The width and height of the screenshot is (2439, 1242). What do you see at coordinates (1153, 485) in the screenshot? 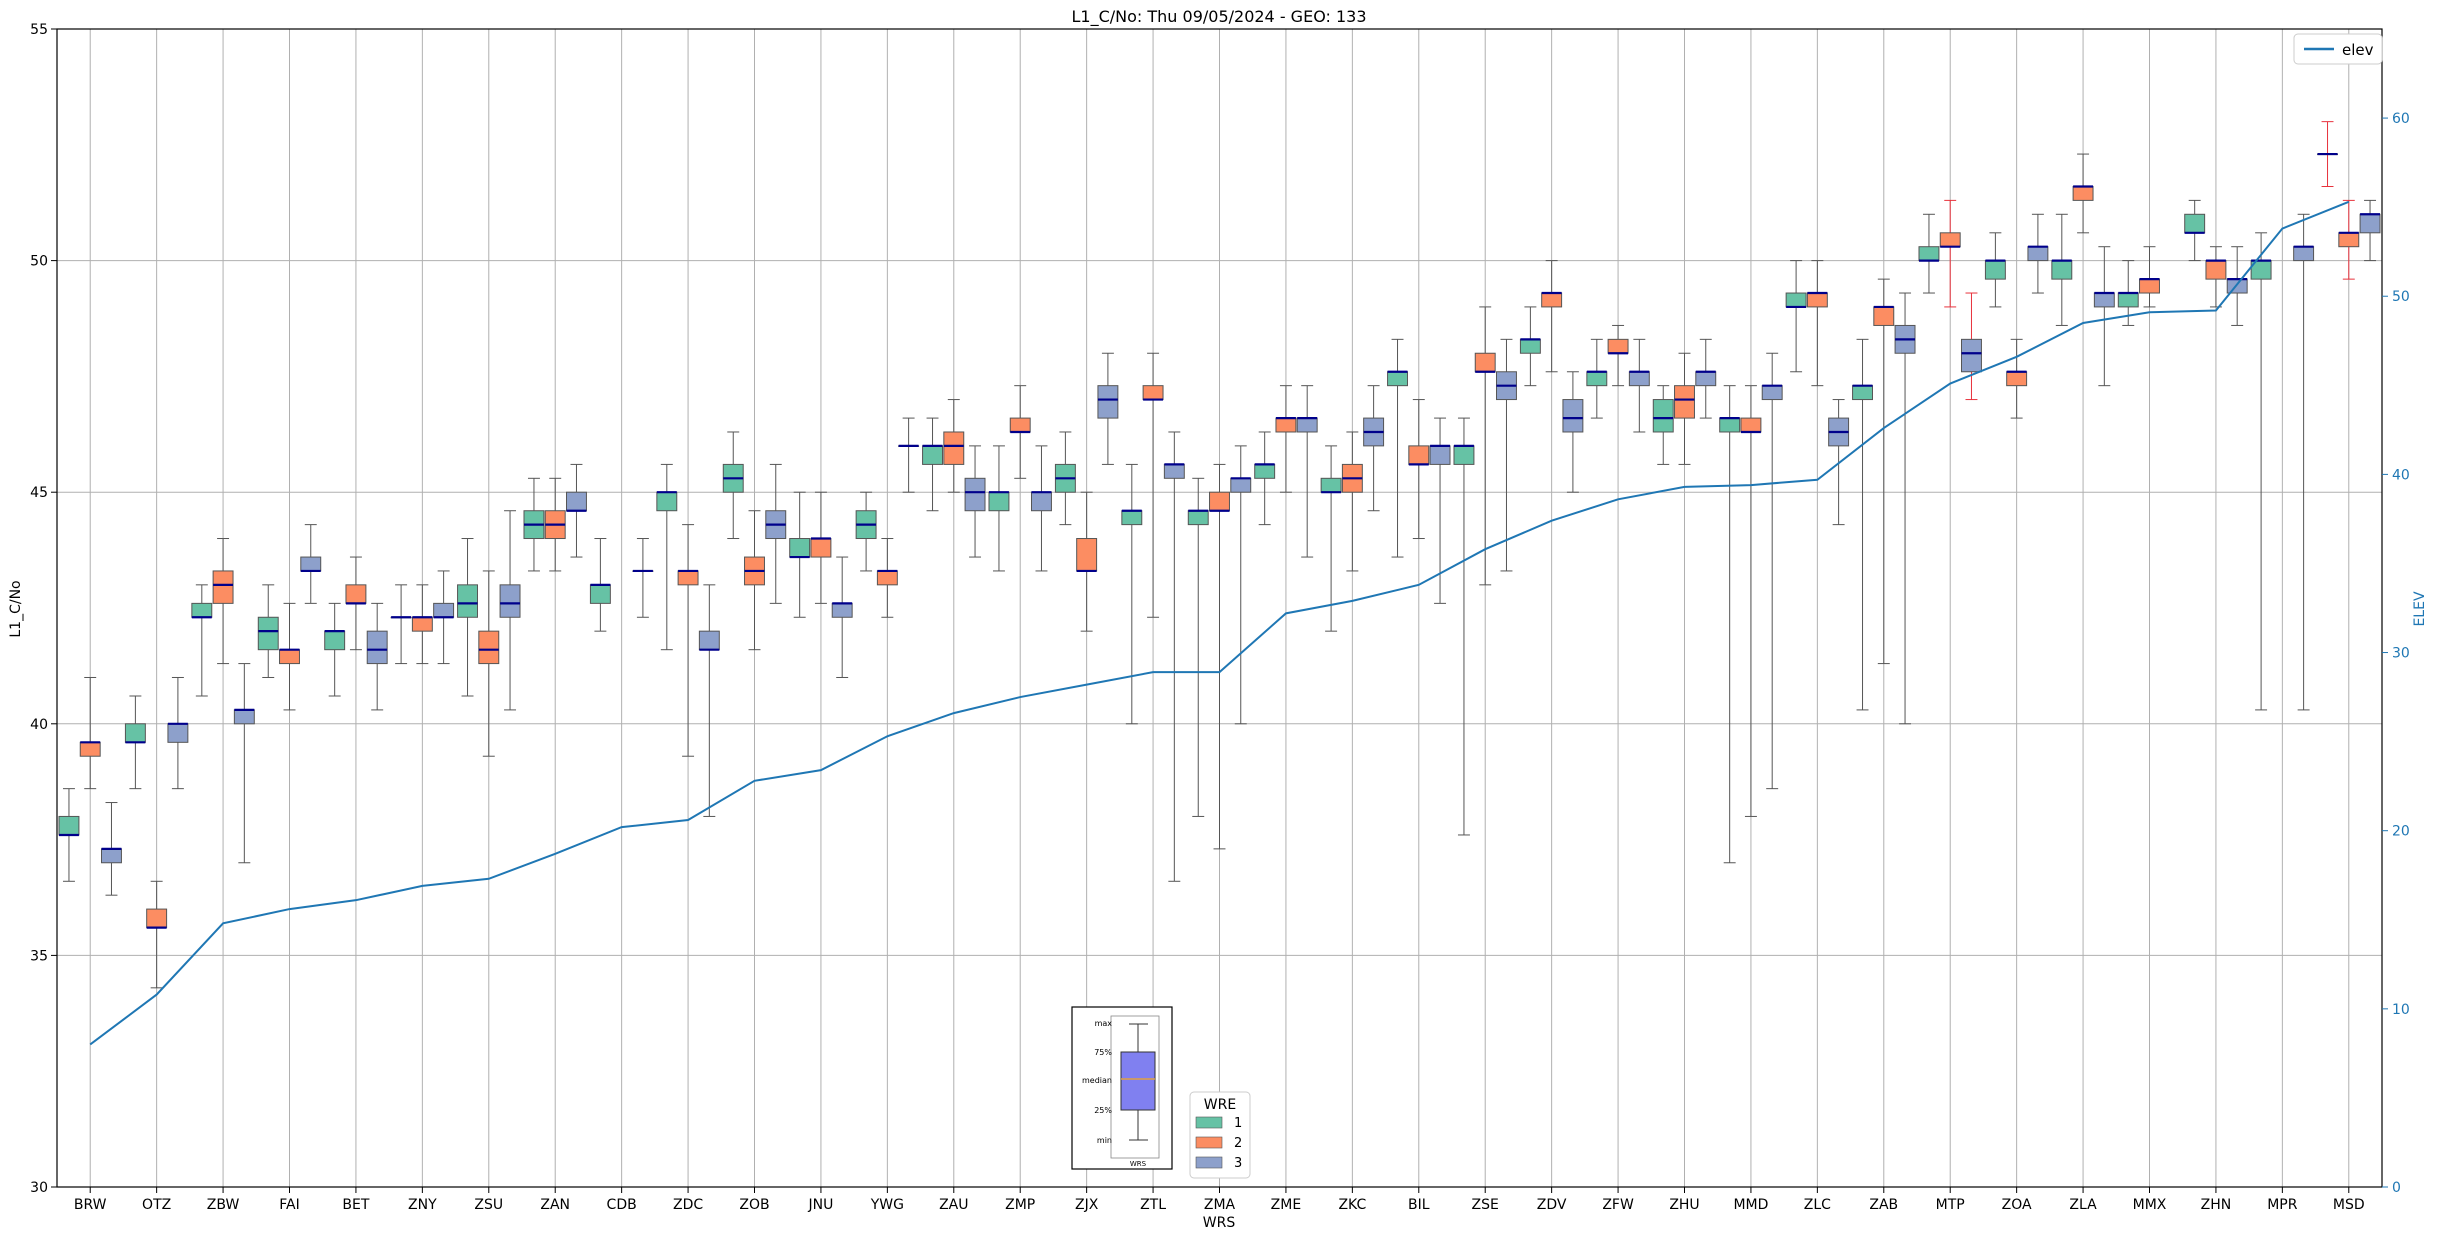
I see `box-plot-wre-2-ZTL` at bounding box center [1153, 485].